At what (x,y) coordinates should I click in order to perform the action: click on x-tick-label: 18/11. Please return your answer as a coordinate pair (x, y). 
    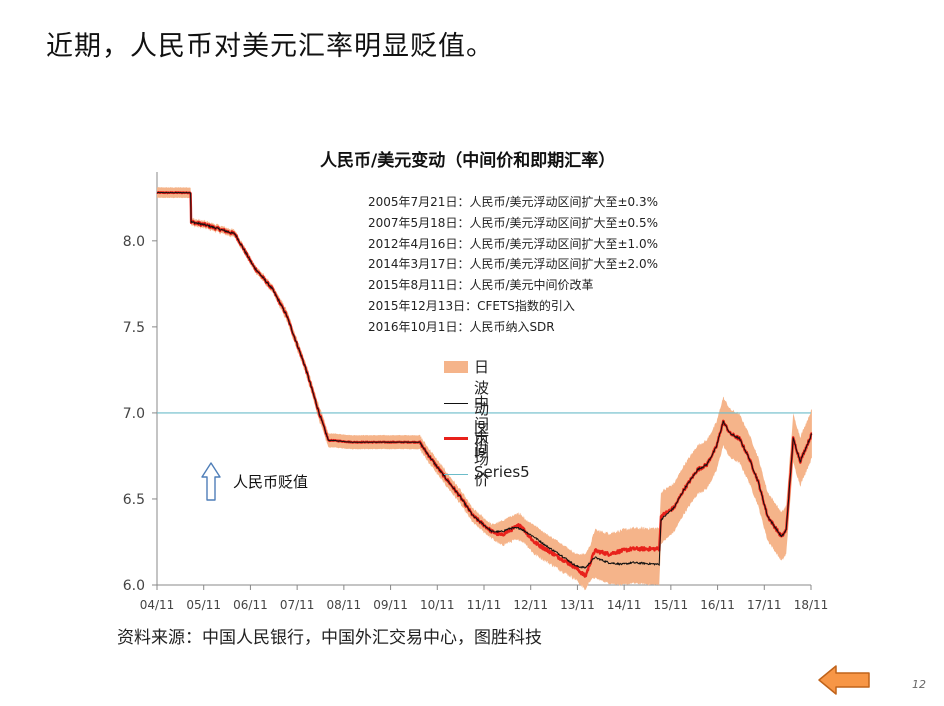
    Looking at the image, I should click on (811, 605).